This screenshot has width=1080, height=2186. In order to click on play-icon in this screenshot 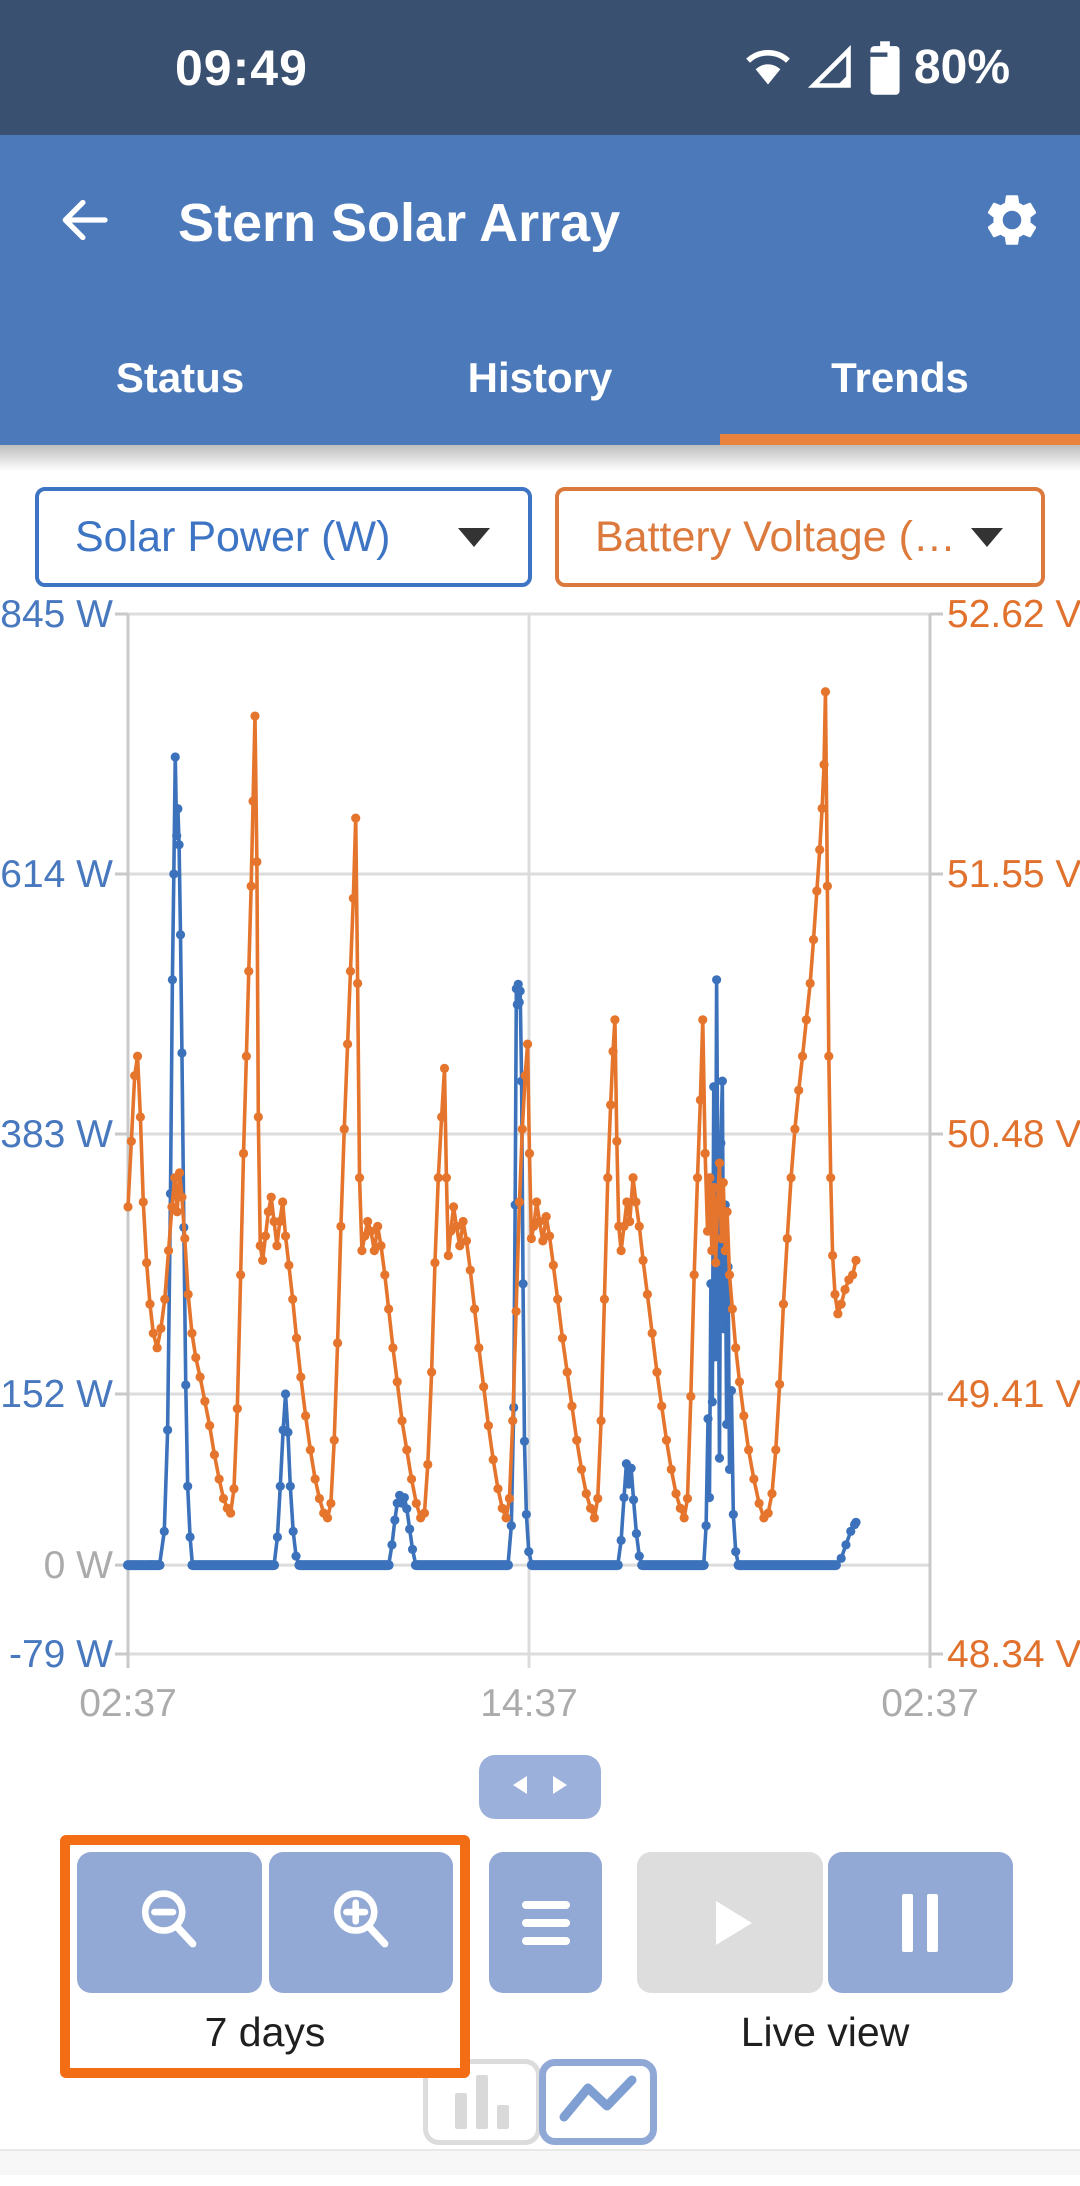, I will do `click(733, 1922)`.